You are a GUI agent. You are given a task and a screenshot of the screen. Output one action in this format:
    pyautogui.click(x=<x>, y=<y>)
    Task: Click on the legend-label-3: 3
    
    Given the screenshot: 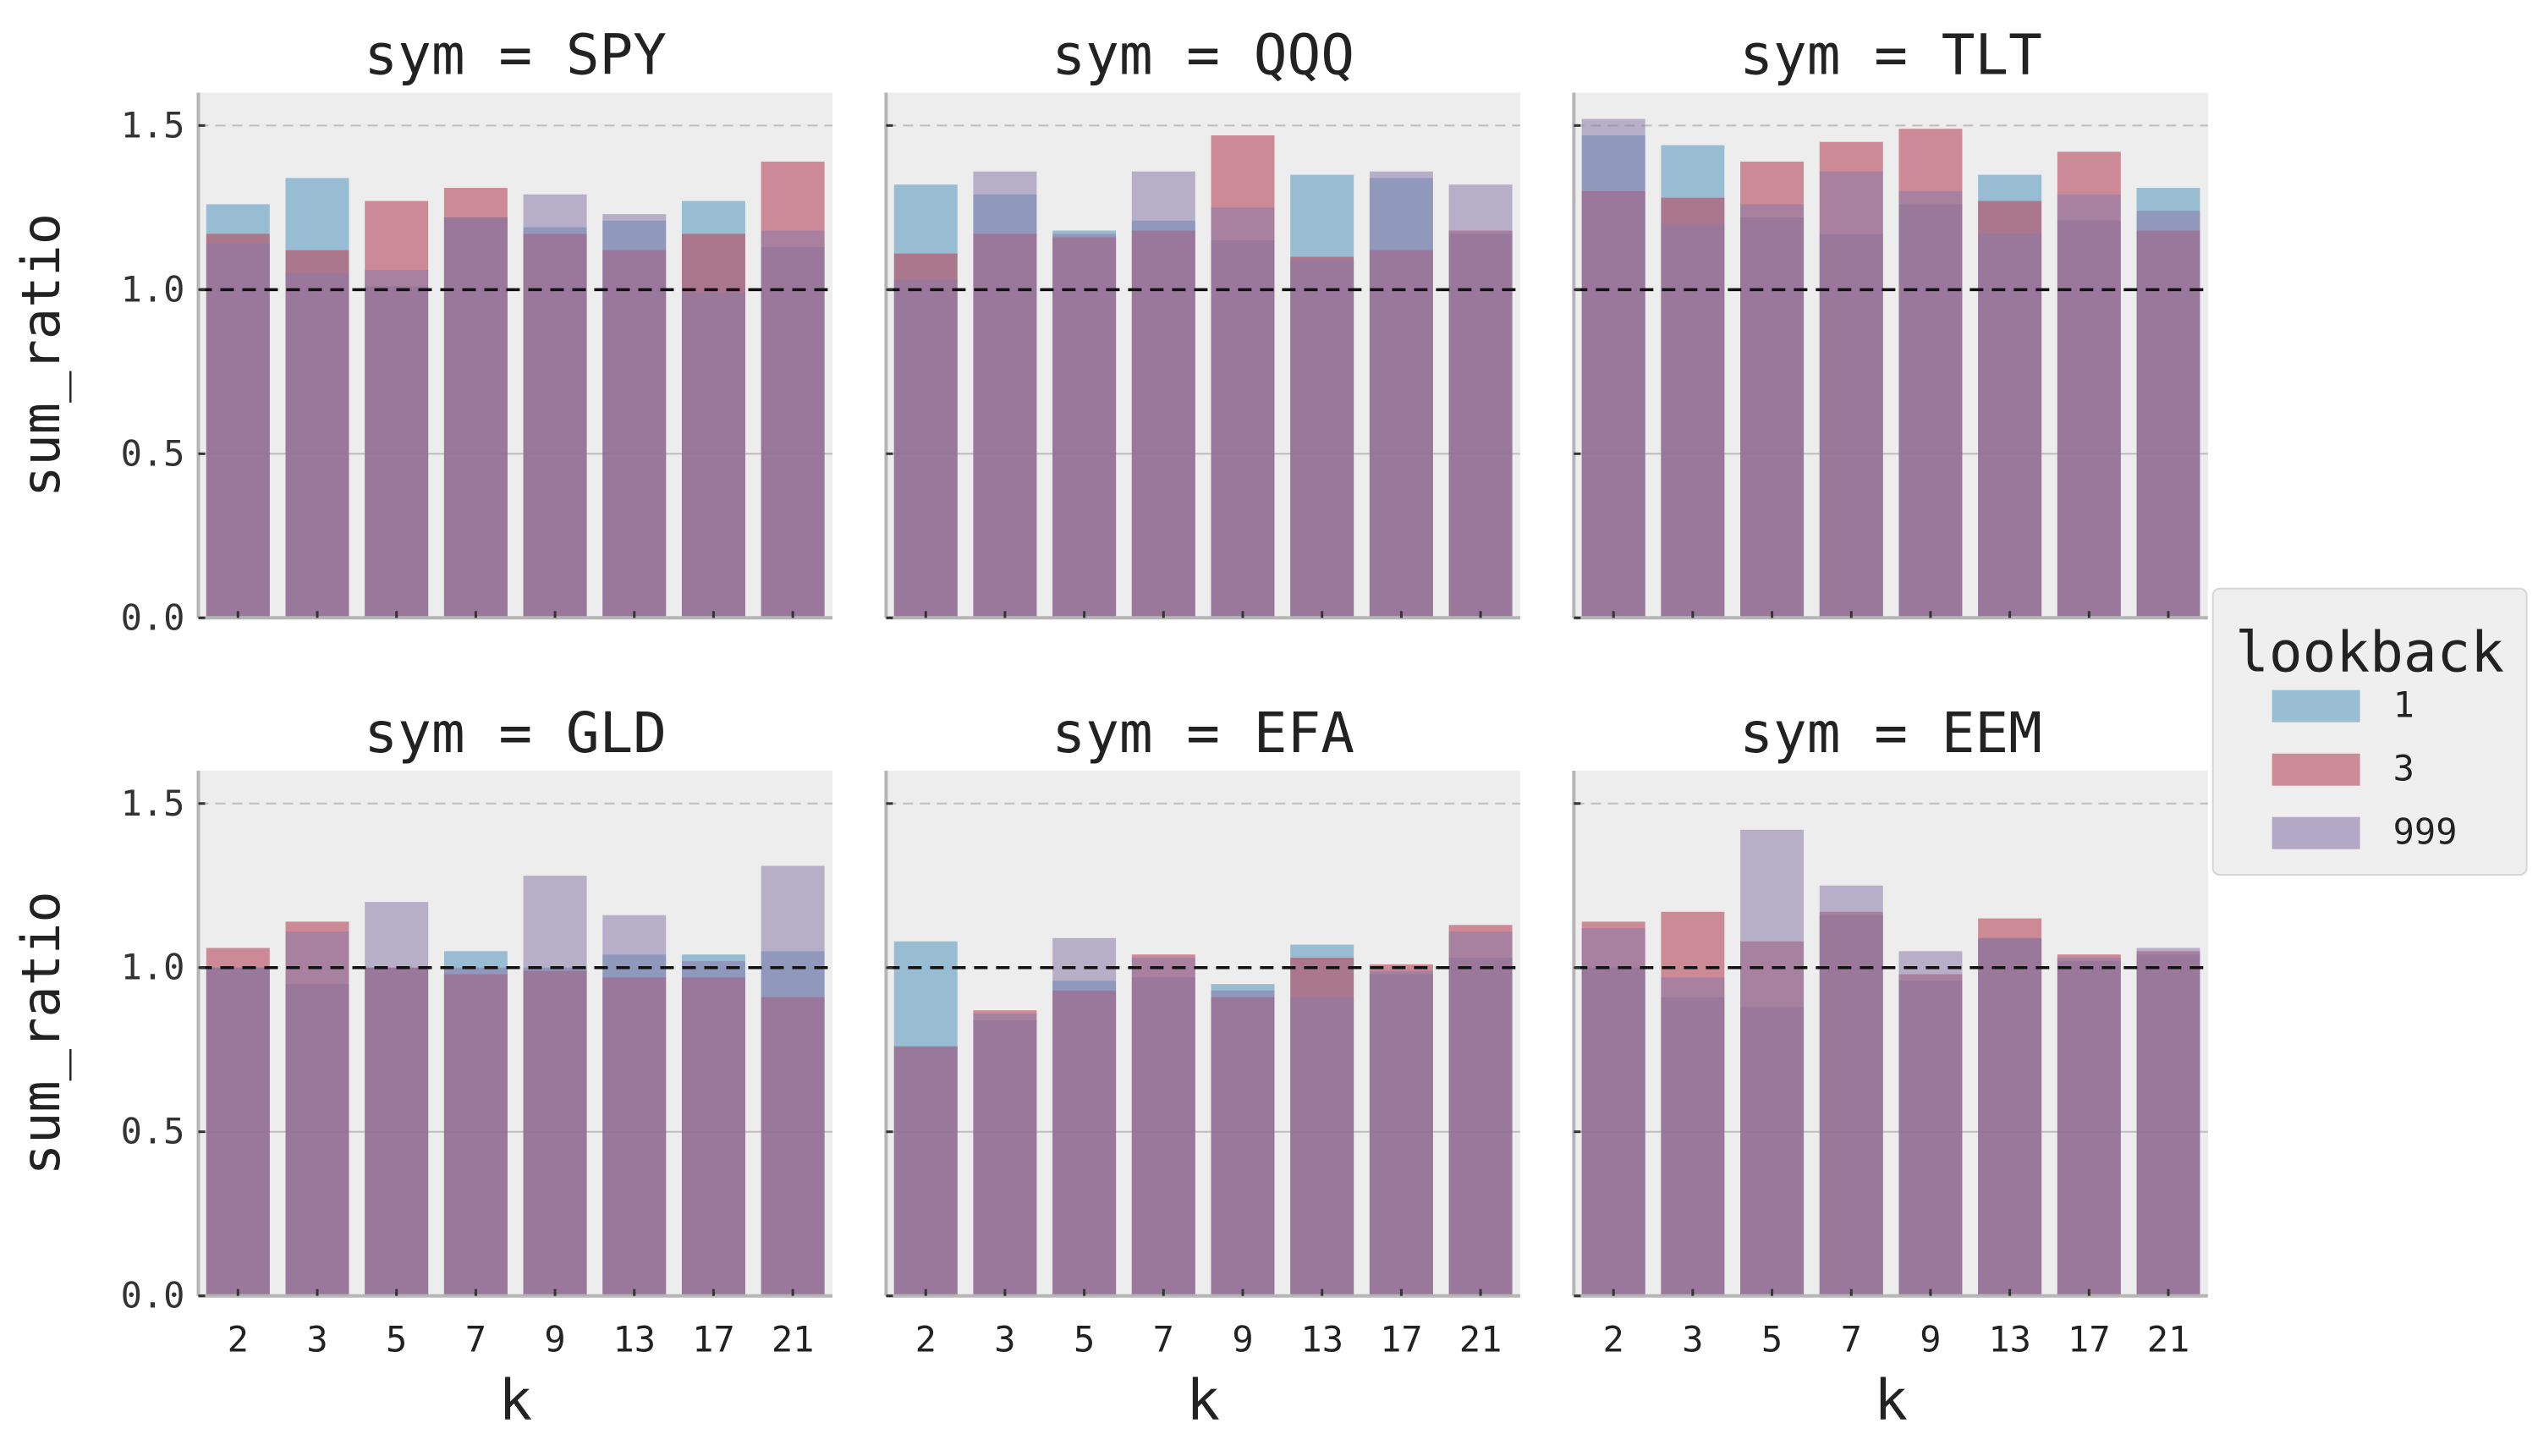 What is the action you would take?
    pyautogui.click(x=2403, y=769)
    